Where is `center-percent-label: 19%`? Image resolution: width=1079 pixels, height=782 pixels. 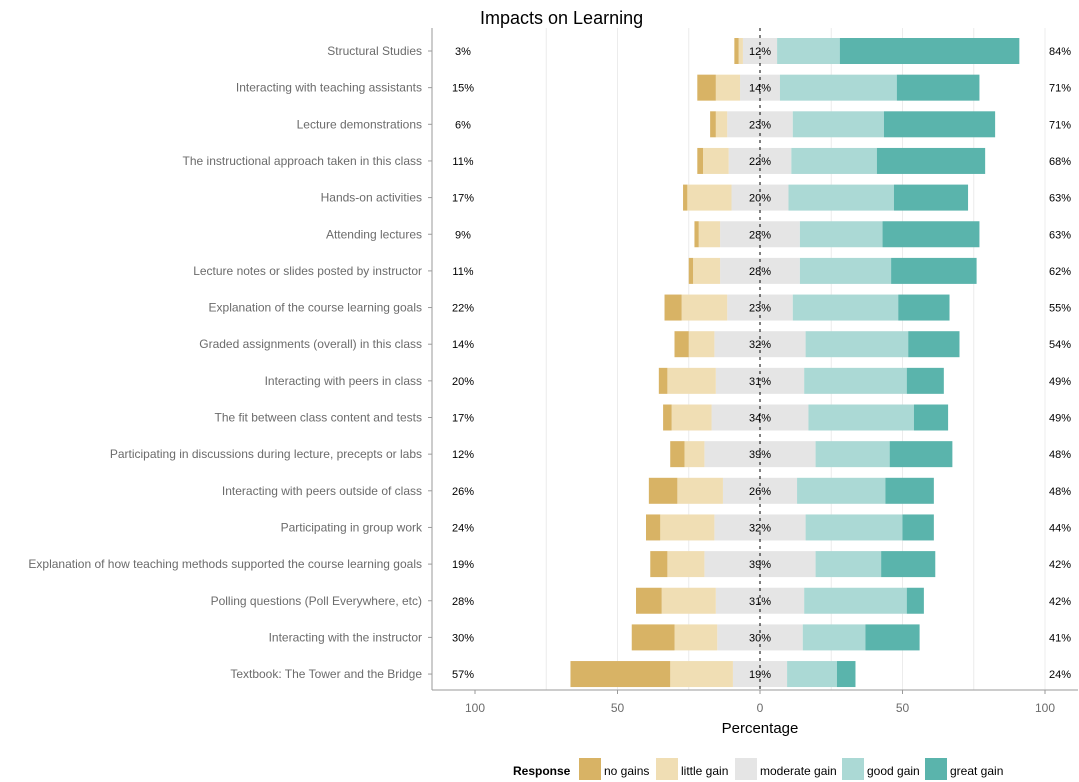 center-percent-label: 19% is located at coordinates (760, 675).